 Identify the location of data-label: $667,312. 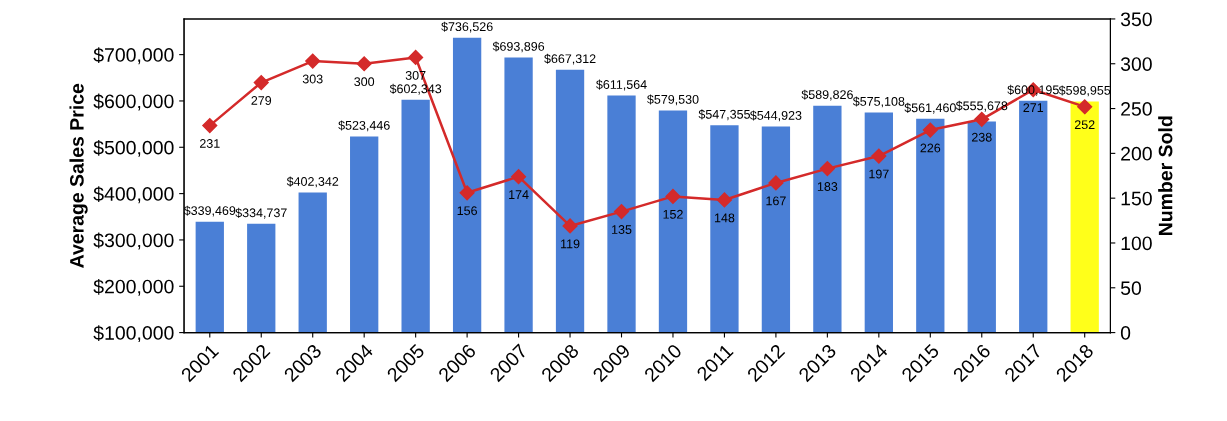
(570, 59).